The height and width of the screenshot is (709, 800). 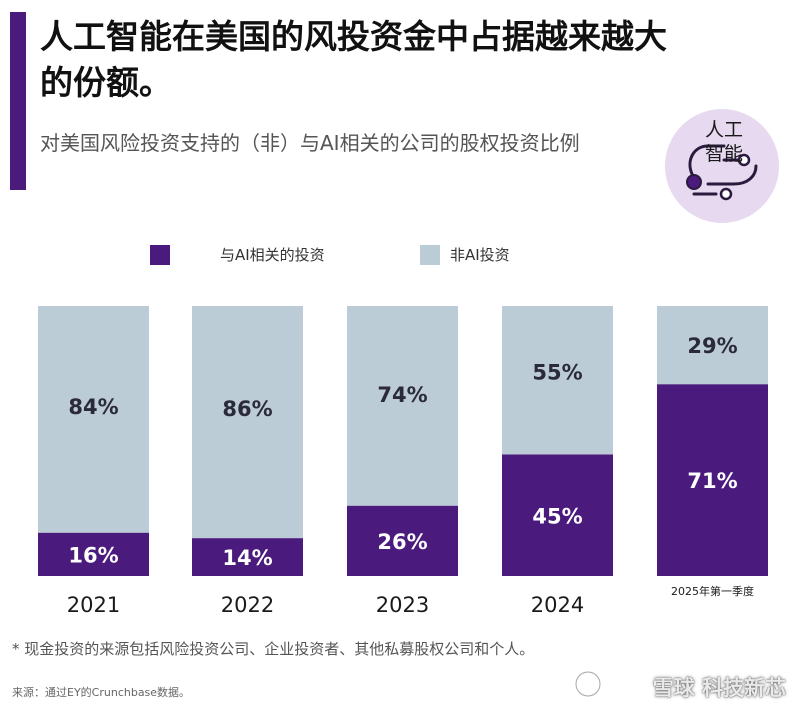 What do you see at coordinates (18, 101) in the screenshot?
I see `accent-bar` at bounding box center [18, 101].